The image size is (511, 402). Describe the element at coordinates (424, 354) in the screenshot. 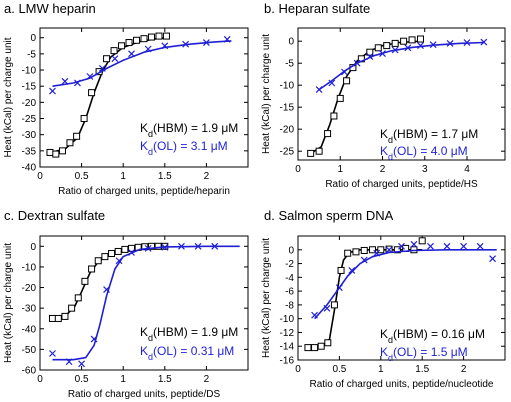

I see `kd-annotation-OL: Kd(OL) = 1.5 μM` at that location.